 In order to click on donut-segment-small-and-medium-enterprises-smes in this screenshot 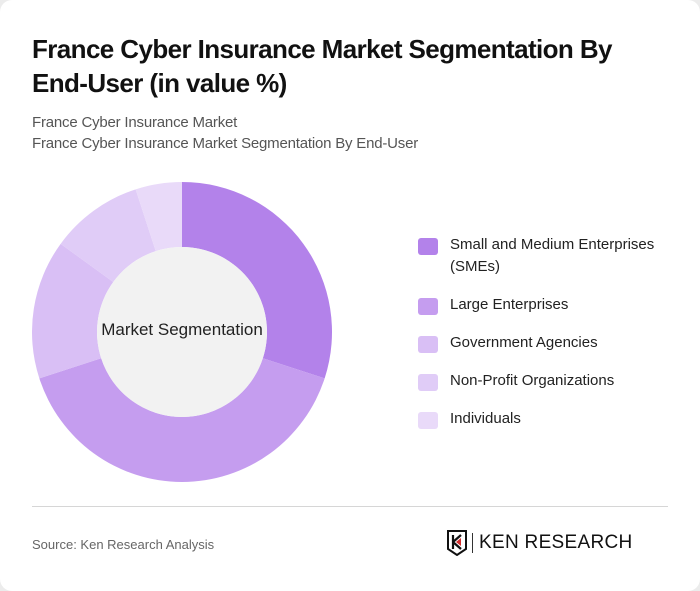, I will do `click(257, 280)`.